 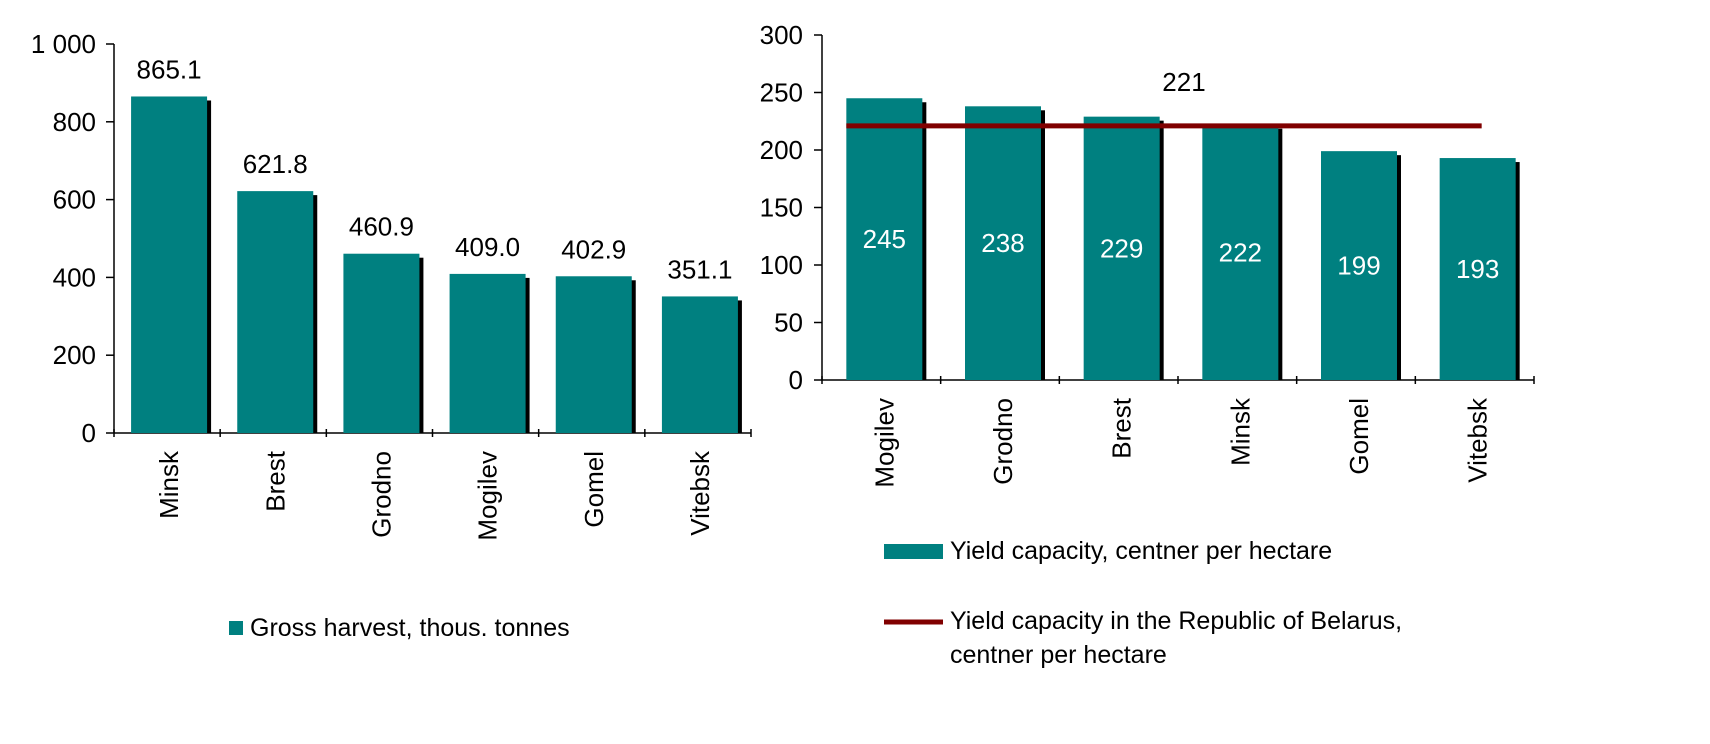 I want to click on data-label: 245, so click(x=884, y=239).